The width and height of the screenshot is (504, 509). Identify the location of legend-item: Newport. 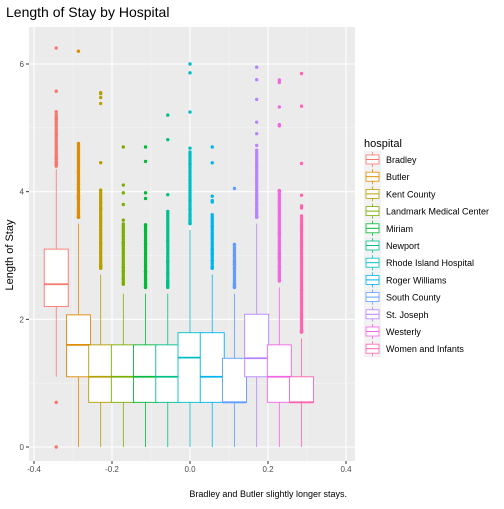
(392, 245).